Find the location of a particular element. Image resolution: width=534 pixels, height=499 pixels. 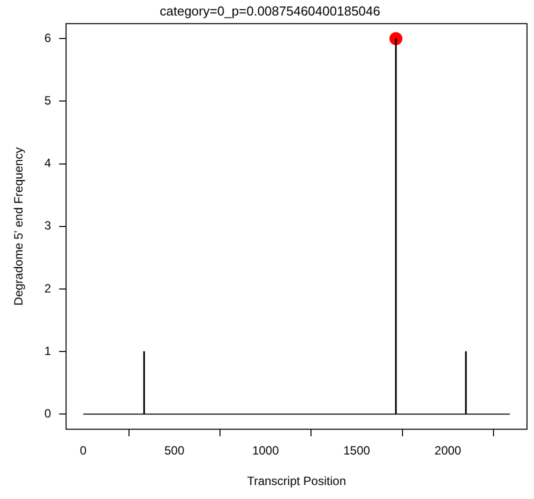

y-tick-label: 0 is located at coordinates (48, 413).